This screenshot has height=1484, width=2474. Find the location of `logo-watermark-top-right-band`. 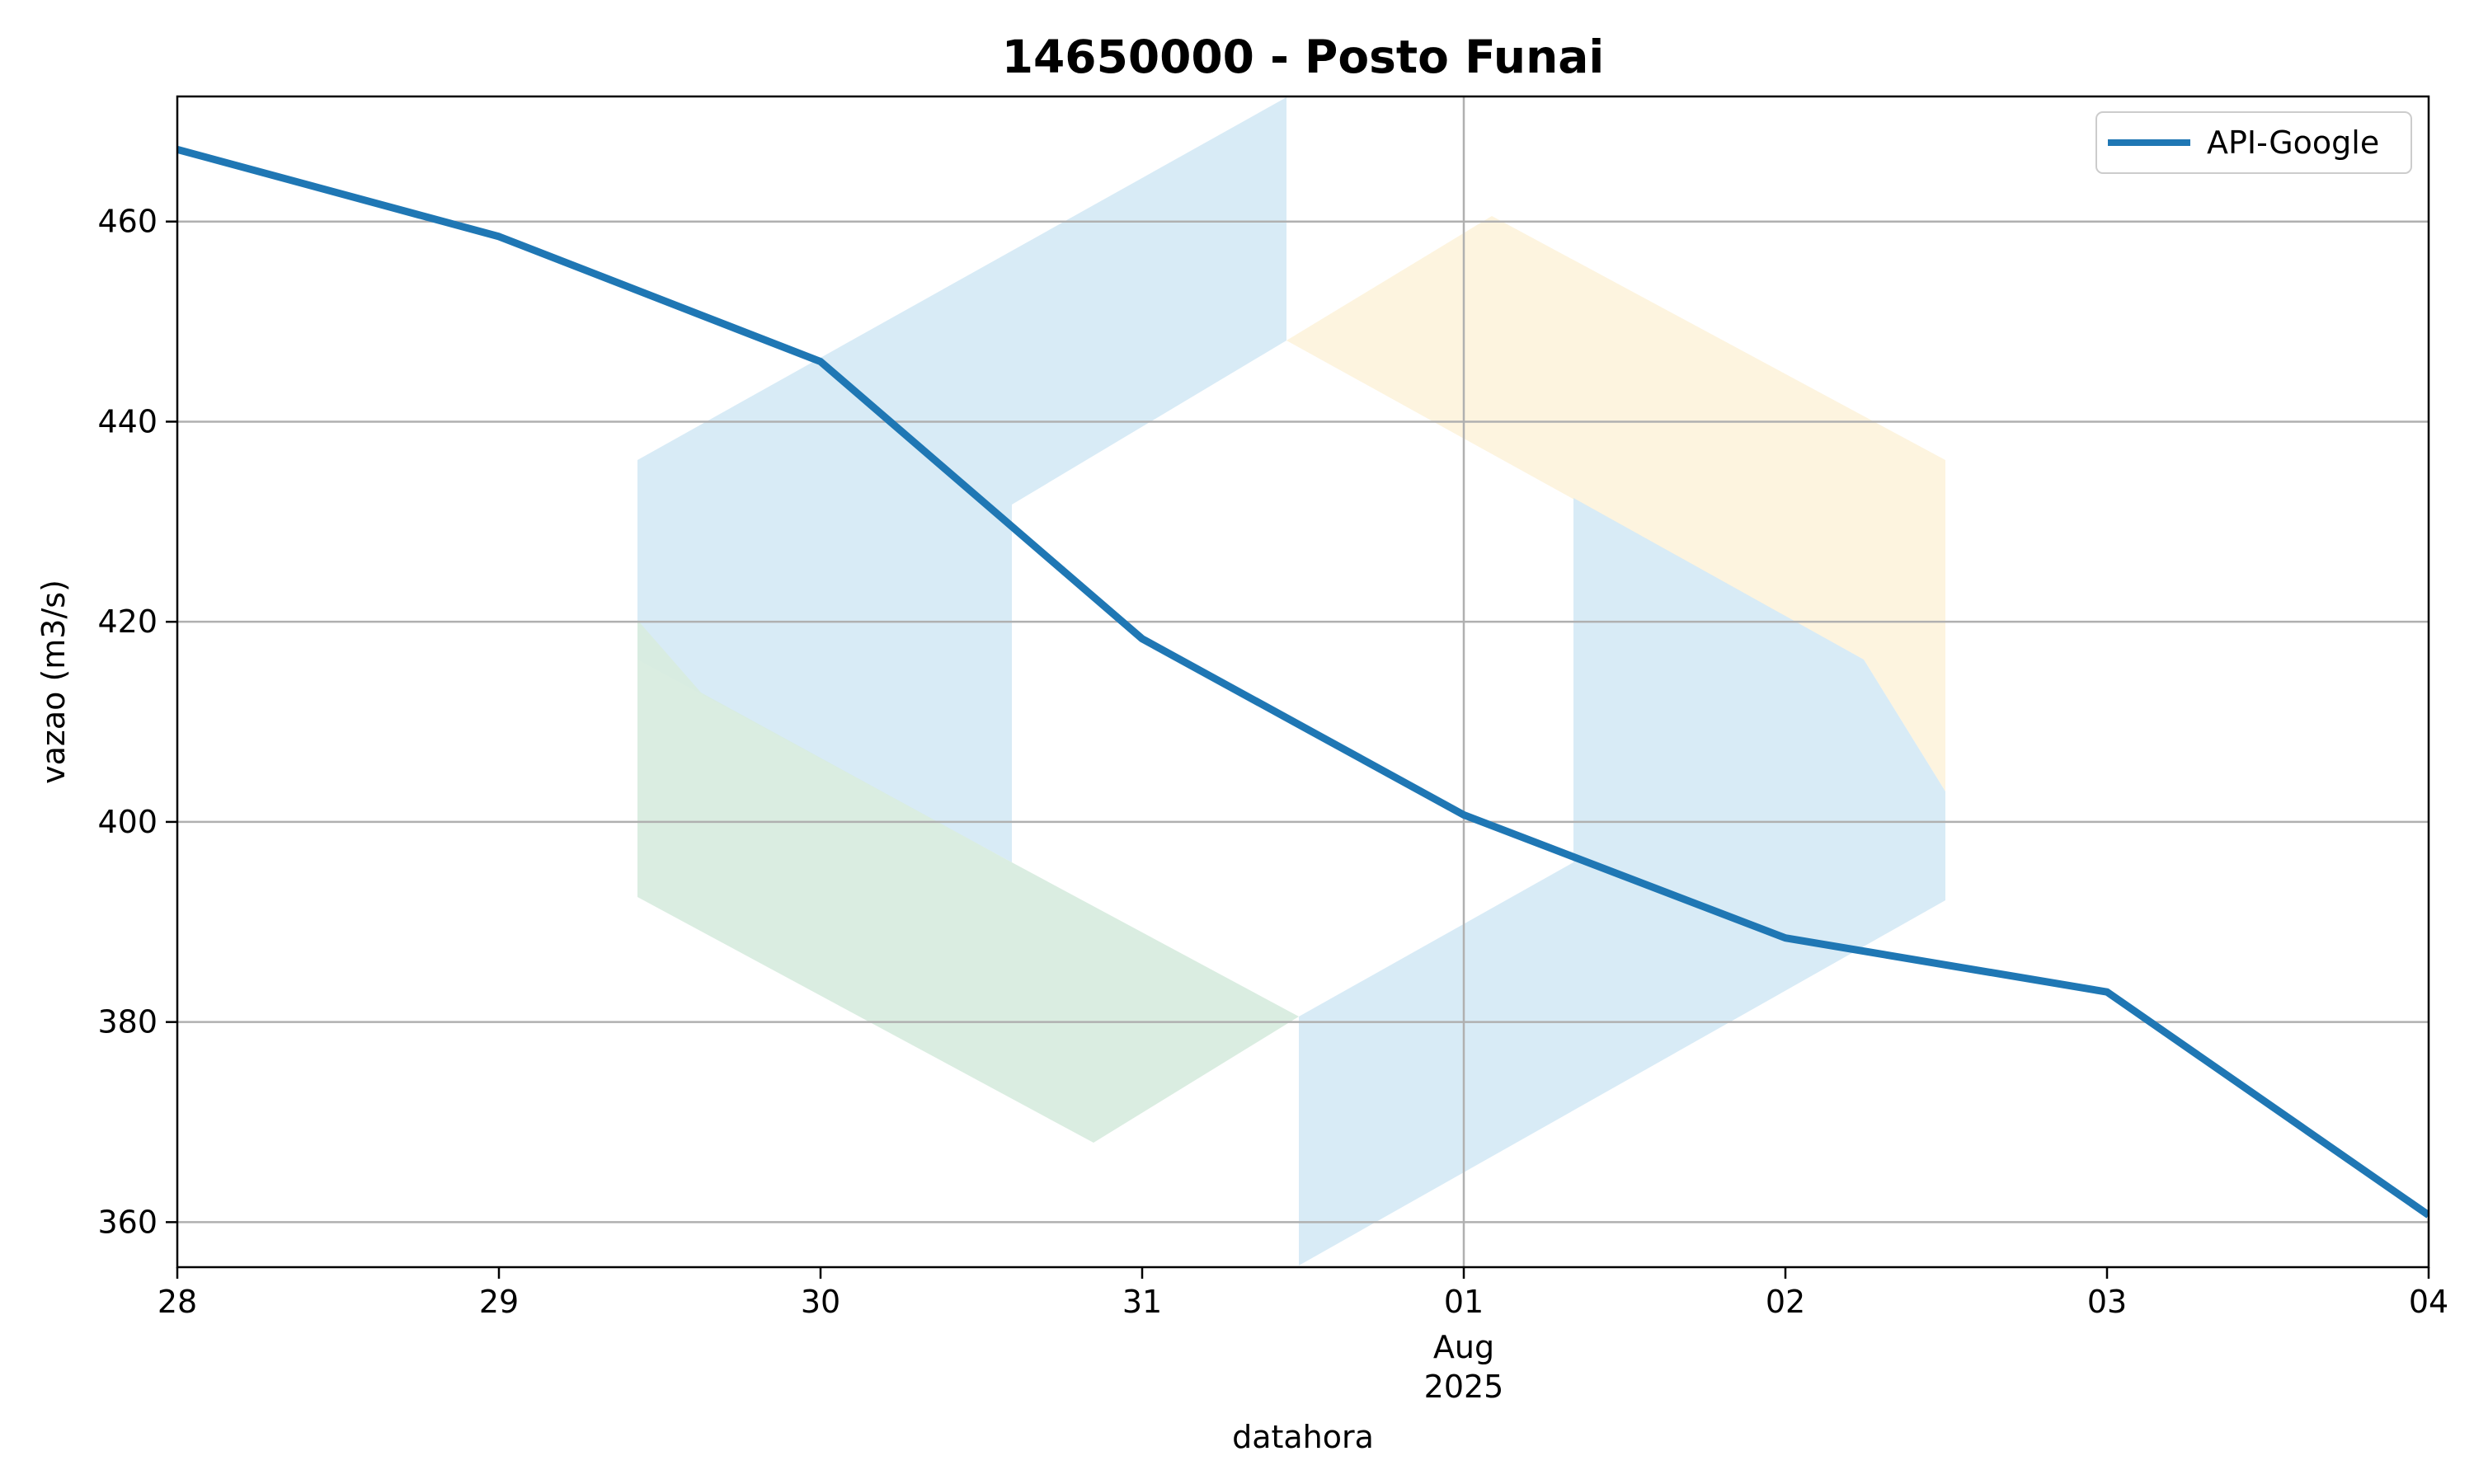

logo-watermark-top-right-band is located at coordinates (1615, 504).